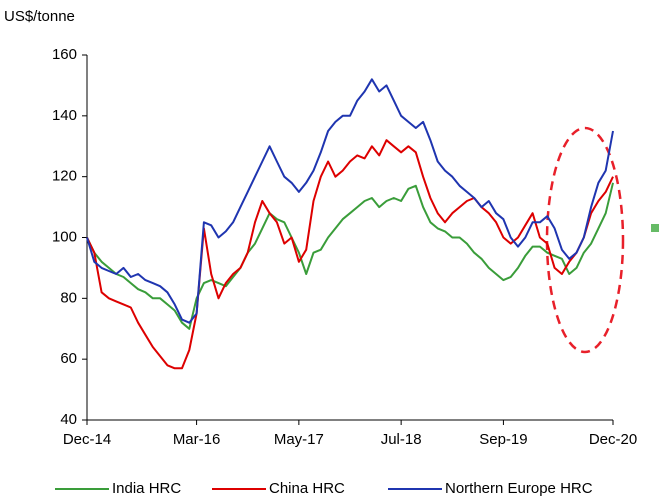 The height and width of the screenshot is (502, 660). What do you see at coordinates (39, 16) in the screenshot?
I see `y-axis-label: US$/tonne` at bounding box center [39, 16].